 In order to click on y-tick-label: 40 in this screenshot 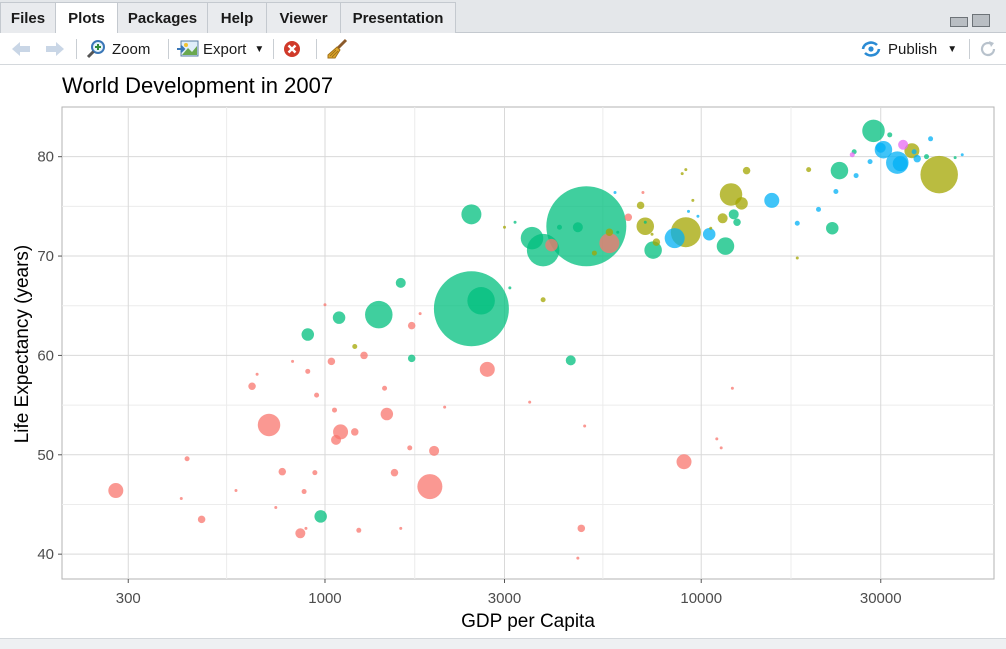, I will do `click(45, 554)`.